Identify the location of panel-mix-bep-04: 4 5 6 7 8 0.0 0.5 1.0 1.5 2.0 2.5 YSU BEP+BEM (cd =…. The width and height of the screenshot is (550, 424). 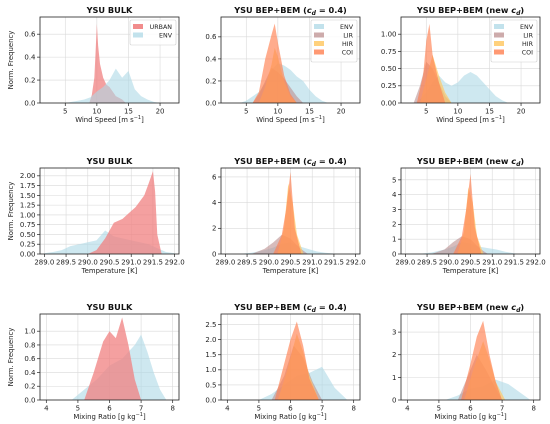
(283, 361).